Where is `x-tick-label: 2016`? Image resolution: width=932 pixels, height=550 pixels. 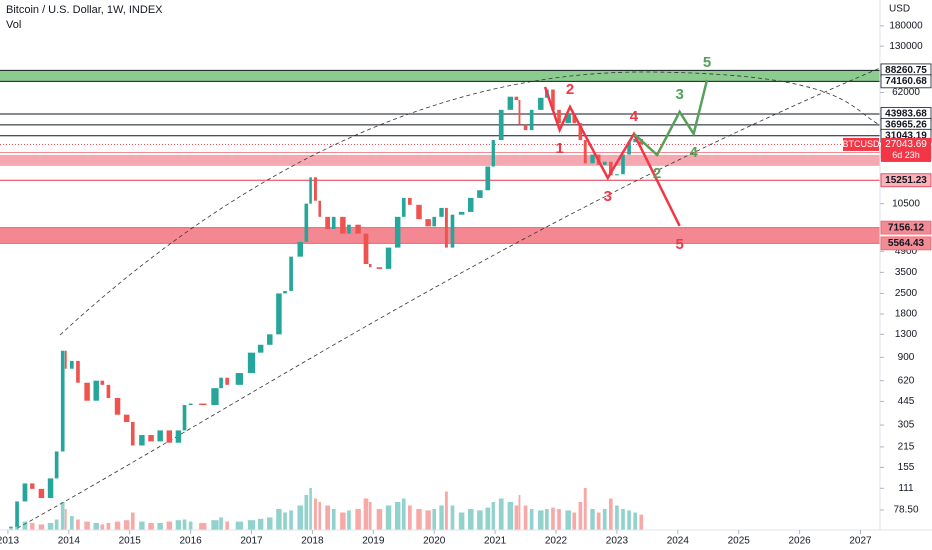
x-tick-label: 2016 is located at coordinates (190, 541).